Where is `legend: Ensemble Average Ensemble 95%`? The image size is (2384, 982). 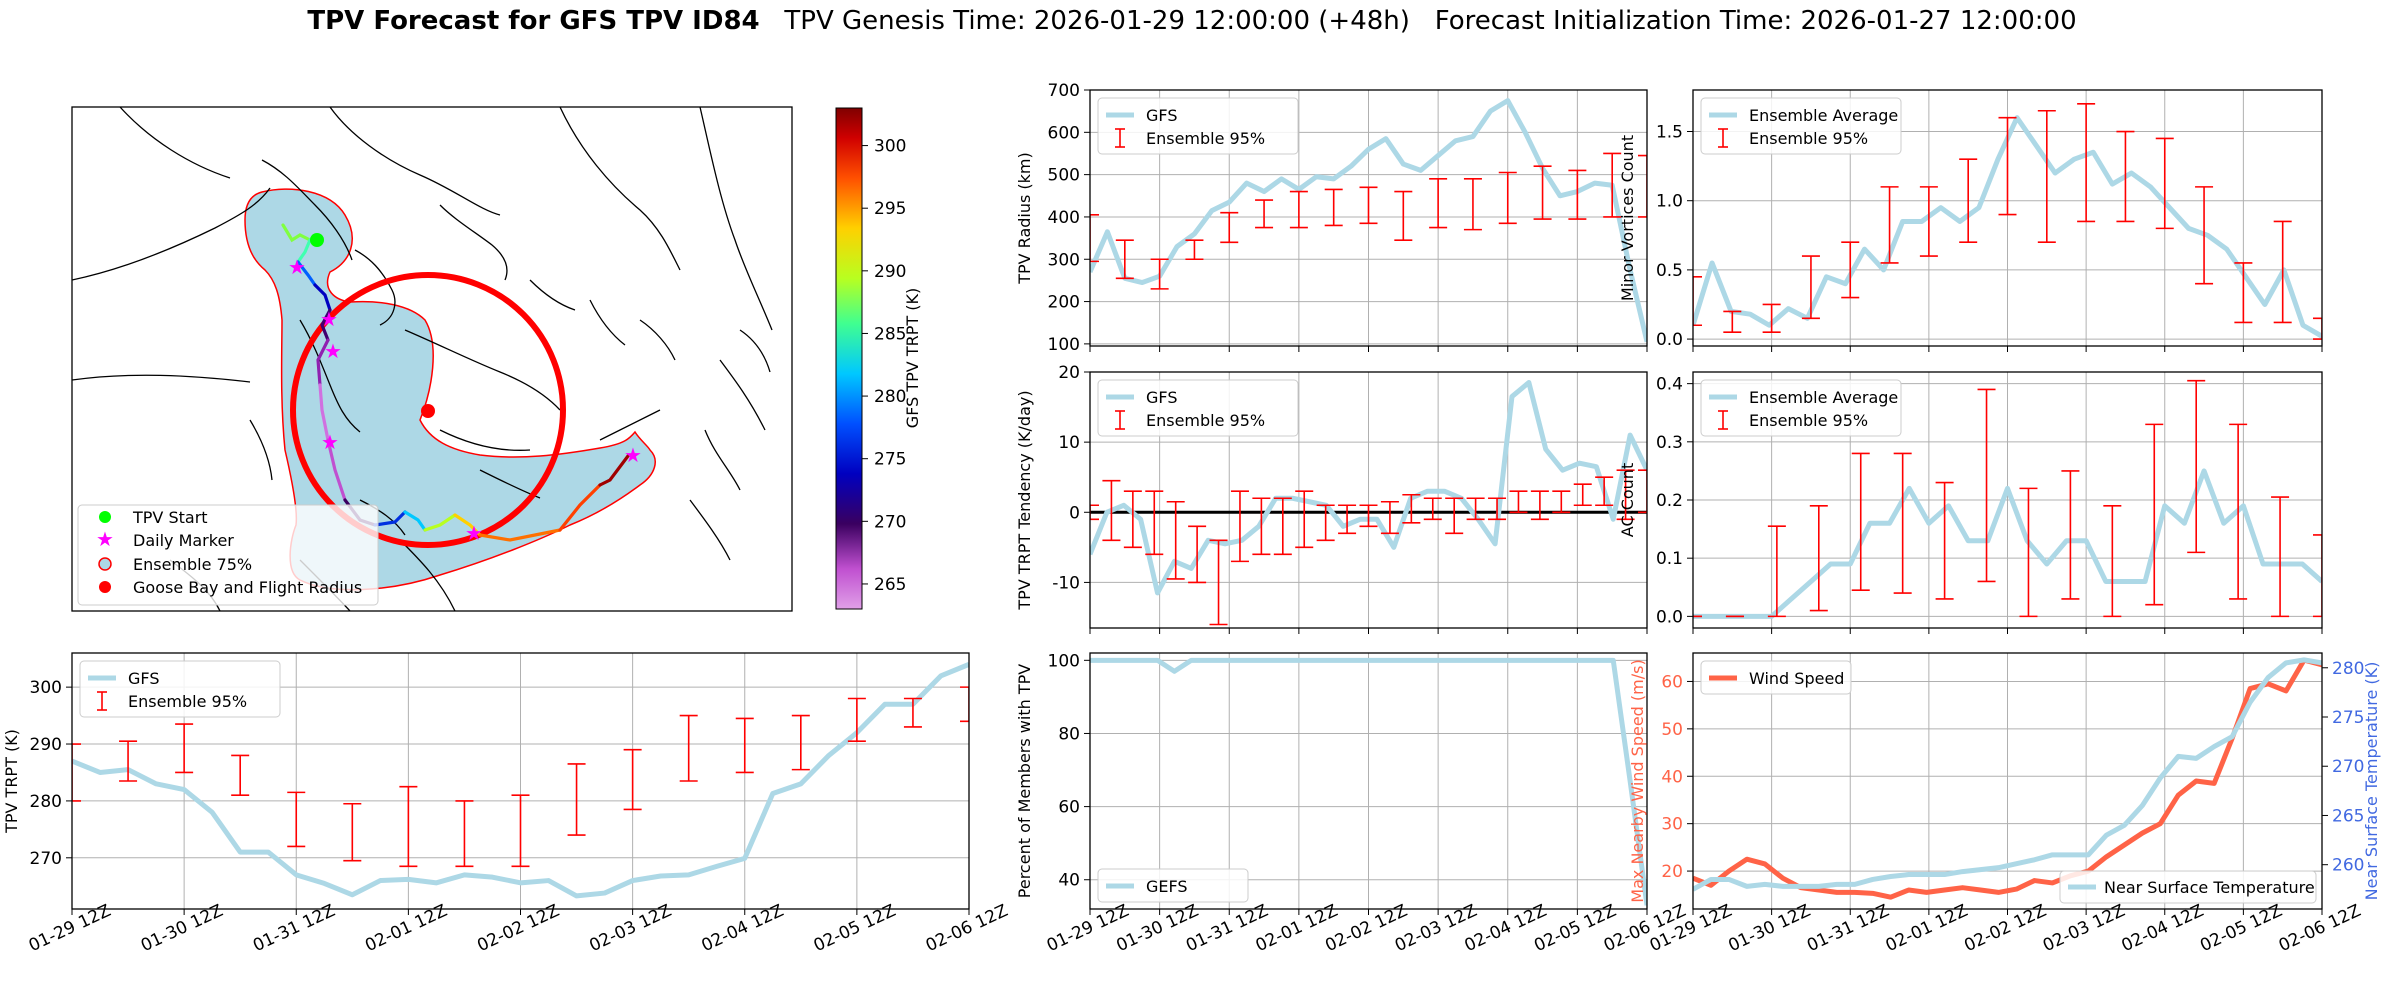 legend: Ensemble Average Ensemble 95% is located at coordinates (1801, 408).